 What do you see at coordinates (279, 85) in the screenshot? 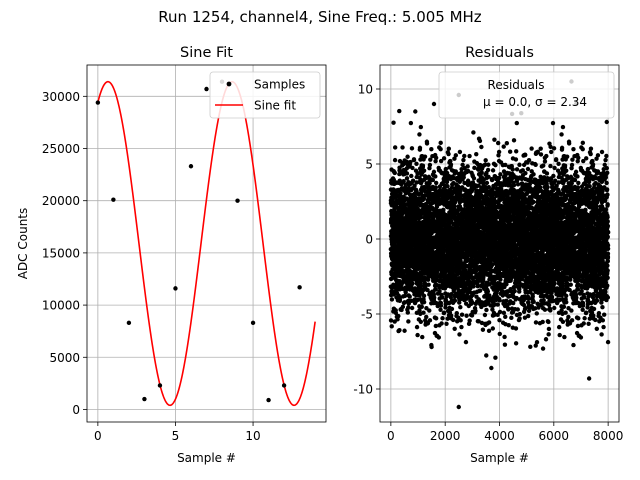
I see `legend-samples-label: Samples` at bounding box center [279, 85].